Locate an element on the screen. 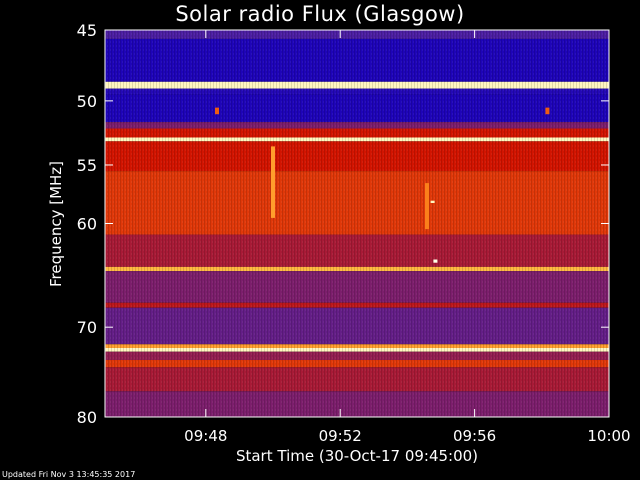  x-tick-label: 09:52 is located at coordinates (340, 436).